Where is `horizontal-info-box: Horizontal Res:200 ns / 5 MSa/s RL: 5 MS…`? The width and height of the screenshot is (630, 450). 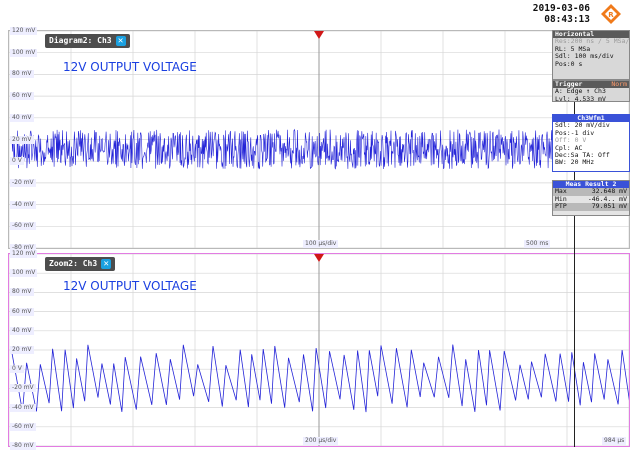 horizontal-info-box: Horizontal Res:200 ns / 5 MSa/s RL: 5 MS… is located at coordinates (591, 55).